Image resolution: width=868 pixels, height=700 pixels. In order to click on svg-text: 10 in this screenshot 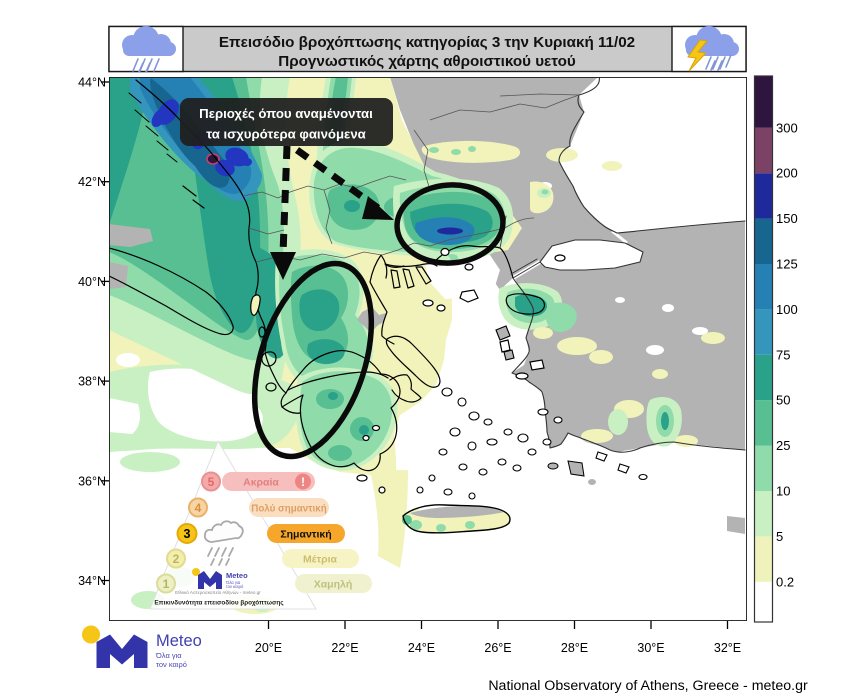, I will do `click(783, 491)`.